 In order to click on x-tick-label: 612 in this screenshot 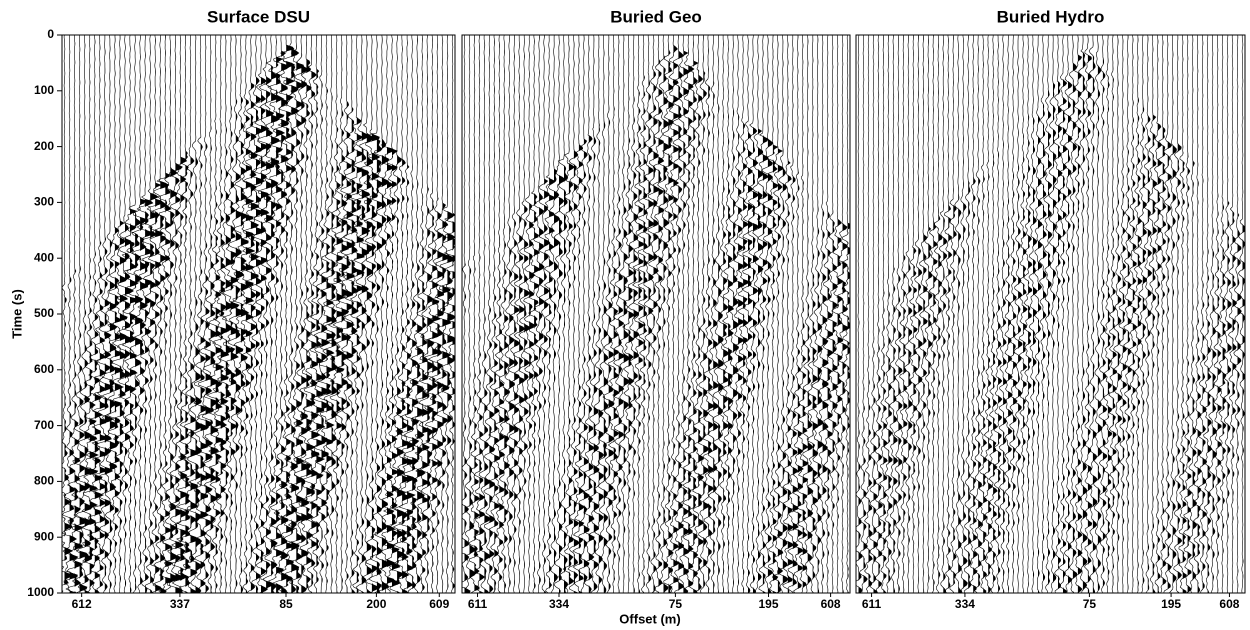, I will do `click(82, 604)`.